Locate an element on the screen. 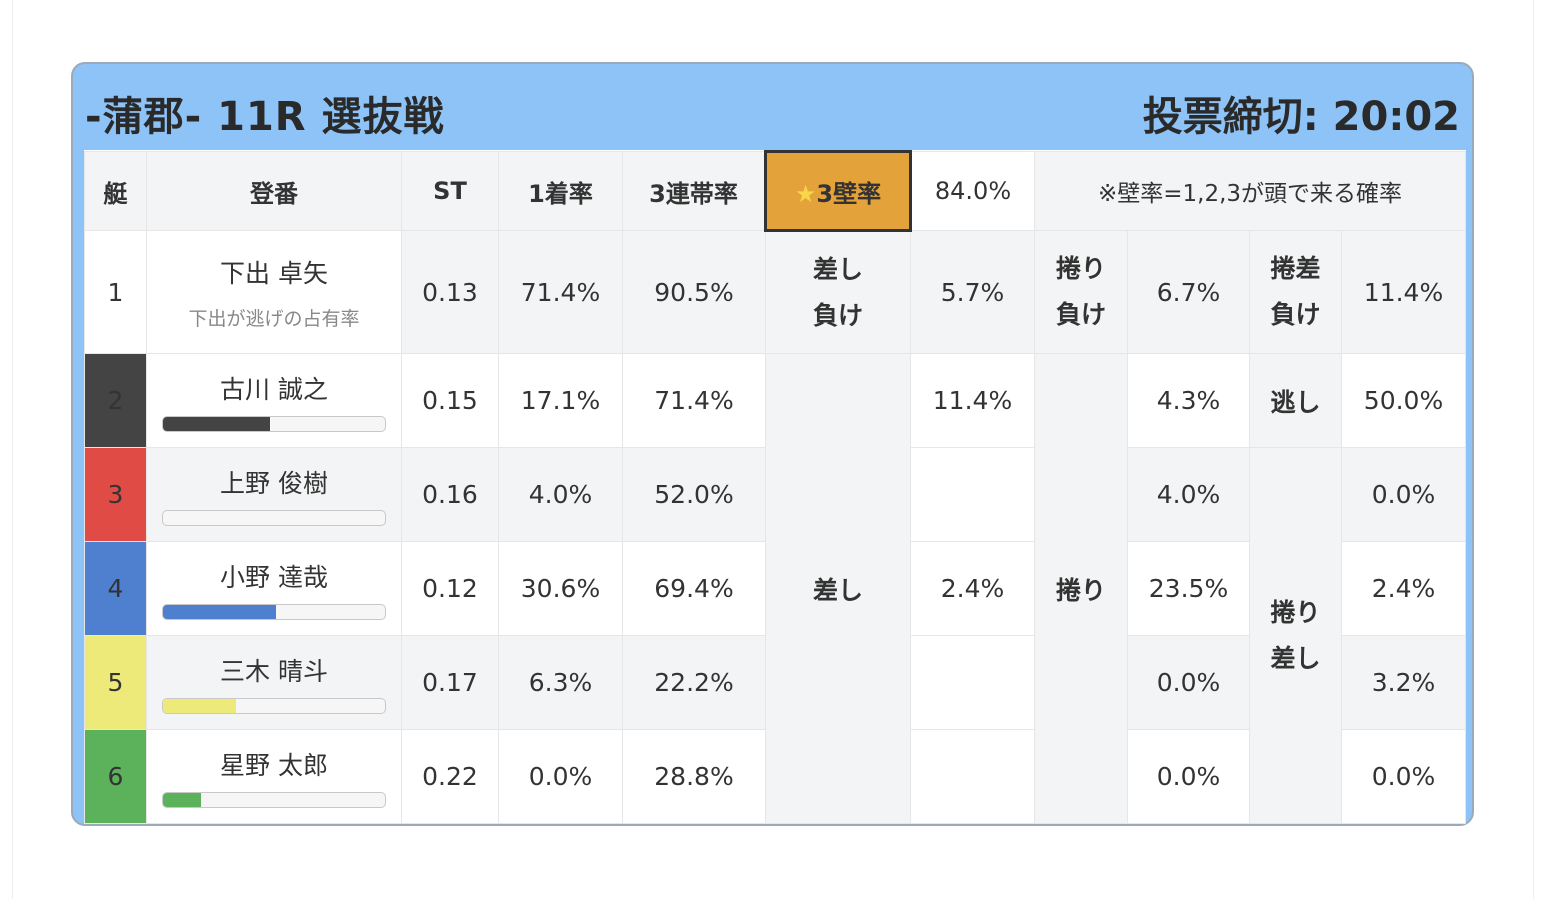 This screenshot has width=1545, height=899. table-row: 6 星野 太郎 0.22 0.0% 28.8% 0.0% 0.0% is located at coordinates (775, 776).